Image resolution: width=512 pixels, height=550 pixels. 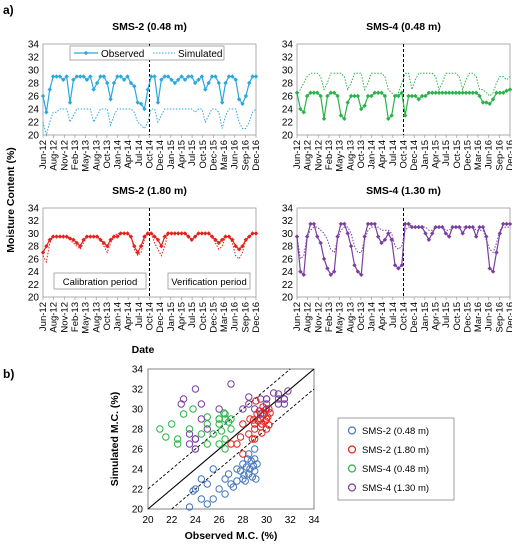 I want to click on scatter-legend-label: SMS-4 (0.48 m), so click(x=395, y=469).